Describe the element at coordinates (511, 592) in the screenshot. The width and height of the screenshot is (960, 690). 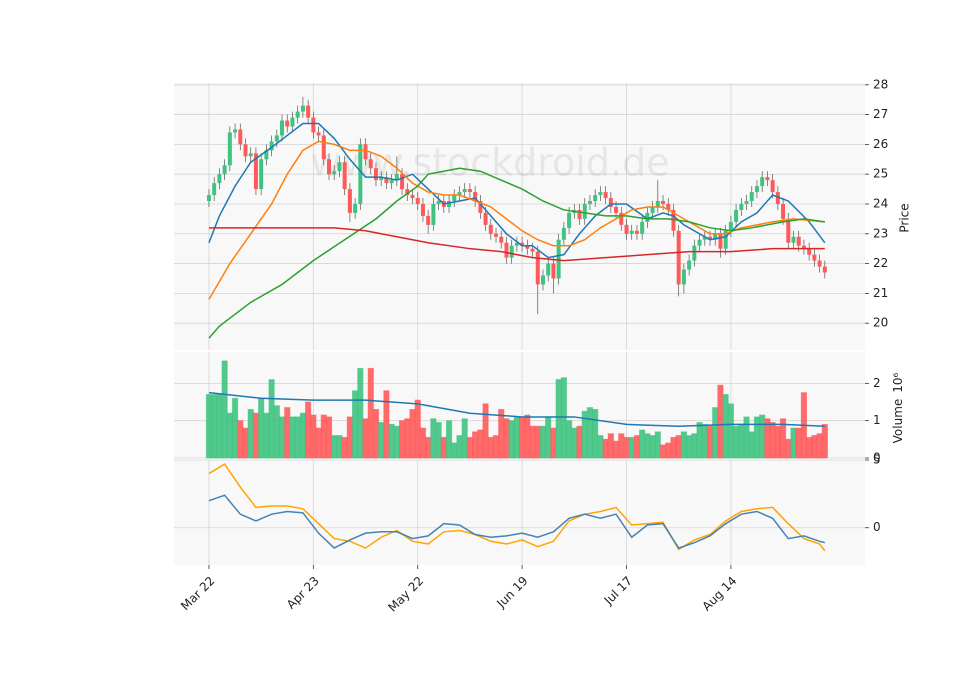
I see `x-tick-label: Jun 19` at that location.